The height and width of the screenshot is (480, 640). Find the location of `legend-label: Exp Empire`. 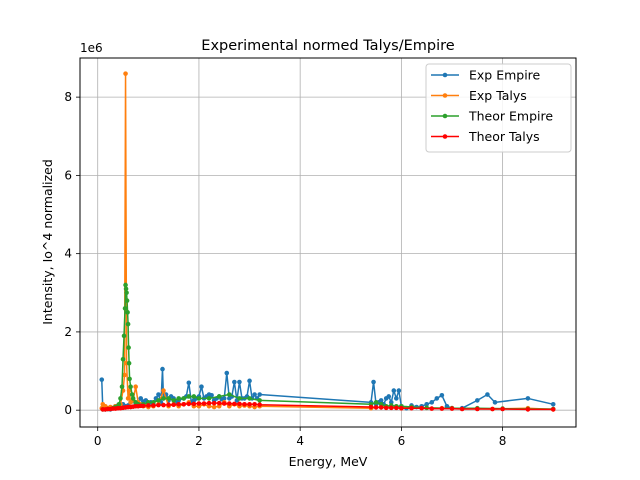

legend-label: Exp Empire is located at coordinates (505, 75).